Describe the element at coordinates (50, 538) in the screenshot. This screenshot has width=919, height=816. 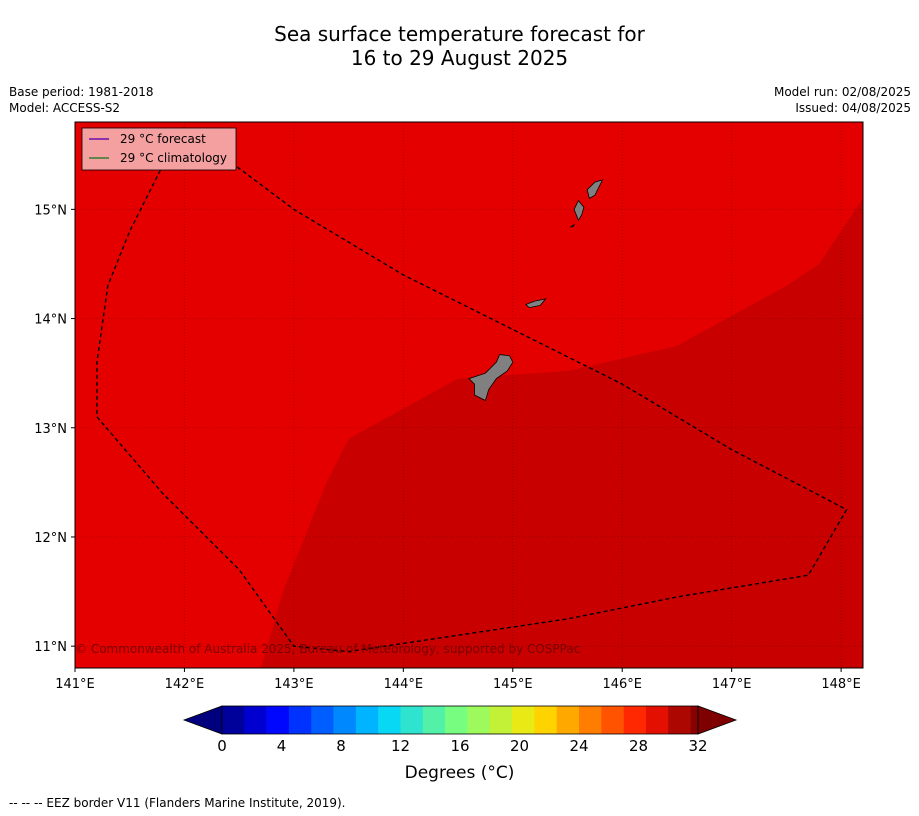
I see `lat-tick-label: 12°N` at that location.